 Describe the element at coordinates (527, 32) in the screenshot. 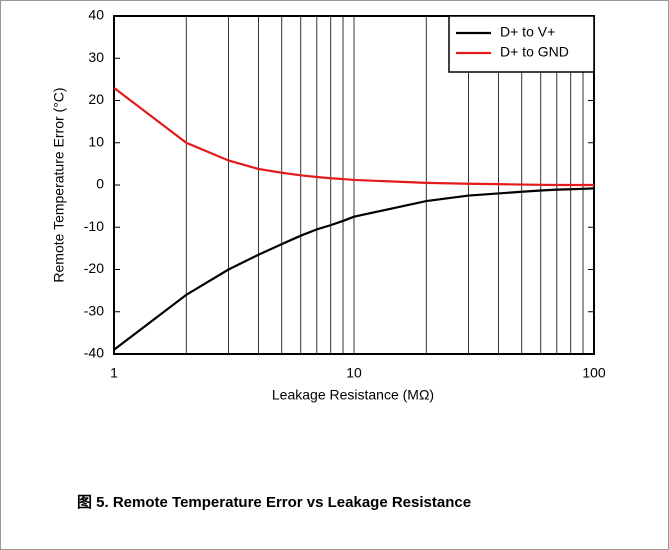

I see `legend-label: D+ to V+` at that location.